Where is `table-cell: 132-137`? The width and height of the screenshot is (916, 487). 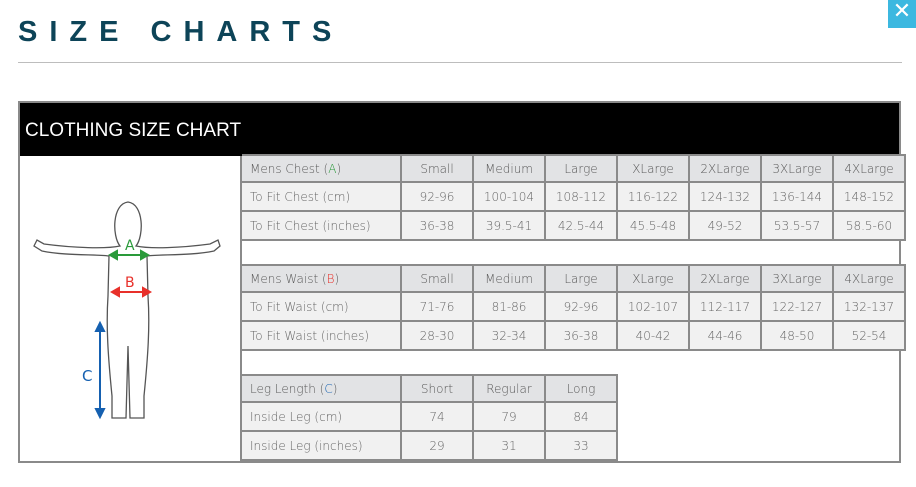 table-cell: 132-137 is located at coordinates (870, 307).